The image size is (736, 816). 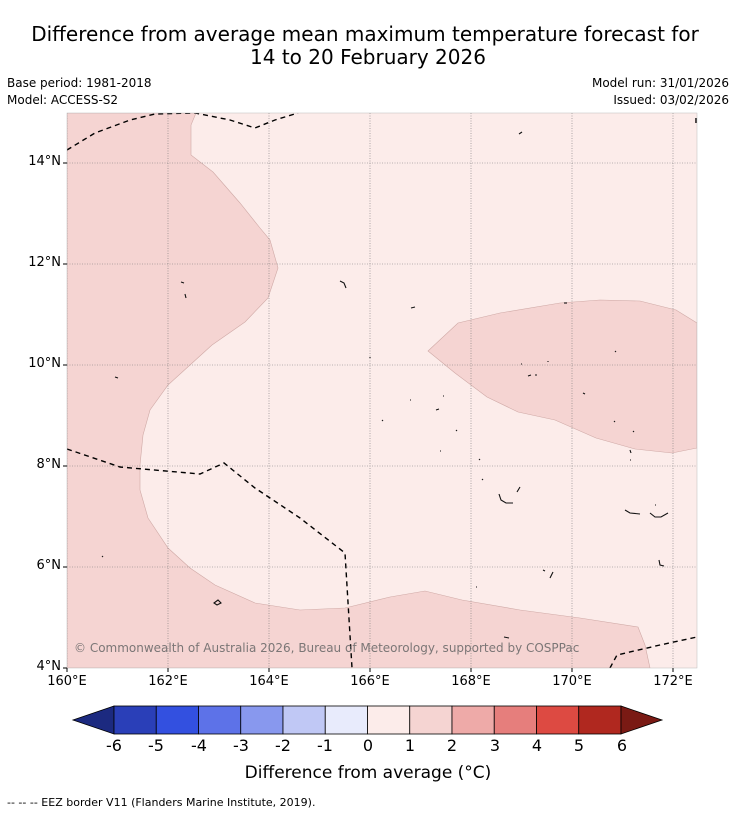 What do you see at coordinates (269, 681) in the screenshot?
I see `lon-label-164E: 164°E` at bounding box center [269, 681].